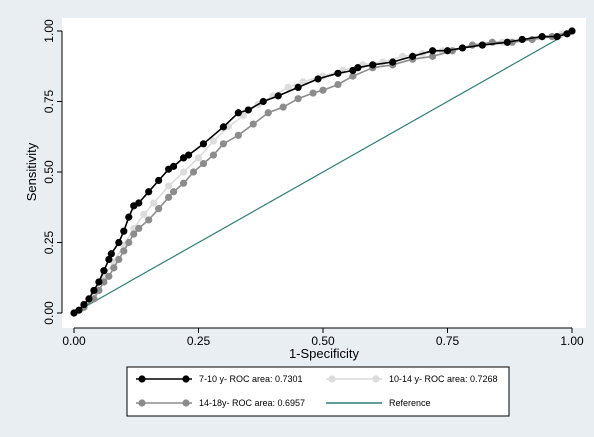  What do you see at coordinates (74, 341) in the screenshot?
I see `x-tick-label: 0.00` at bounding box center [74, 341].